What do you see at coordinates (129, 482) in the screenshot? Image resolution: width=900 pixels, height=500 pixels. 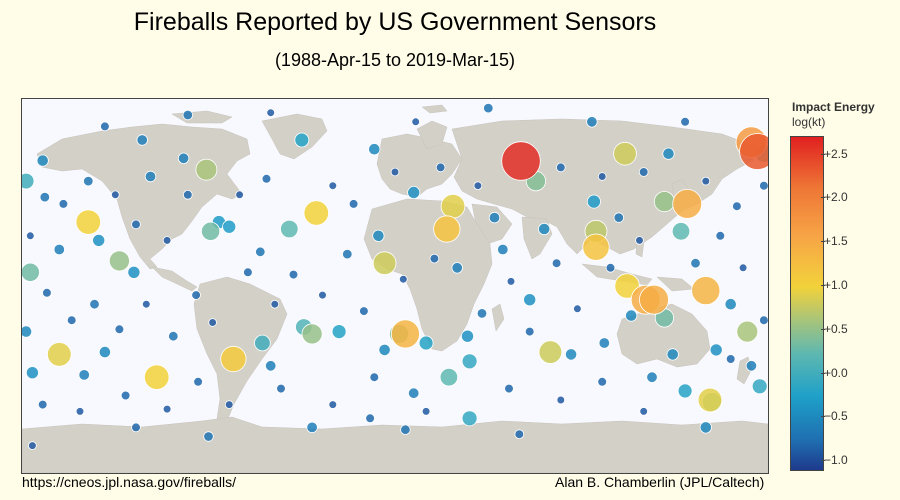 I see `source-url: https://cneos.jpl.nasa.gov/fireballs/` at bounding box center [129, 482].